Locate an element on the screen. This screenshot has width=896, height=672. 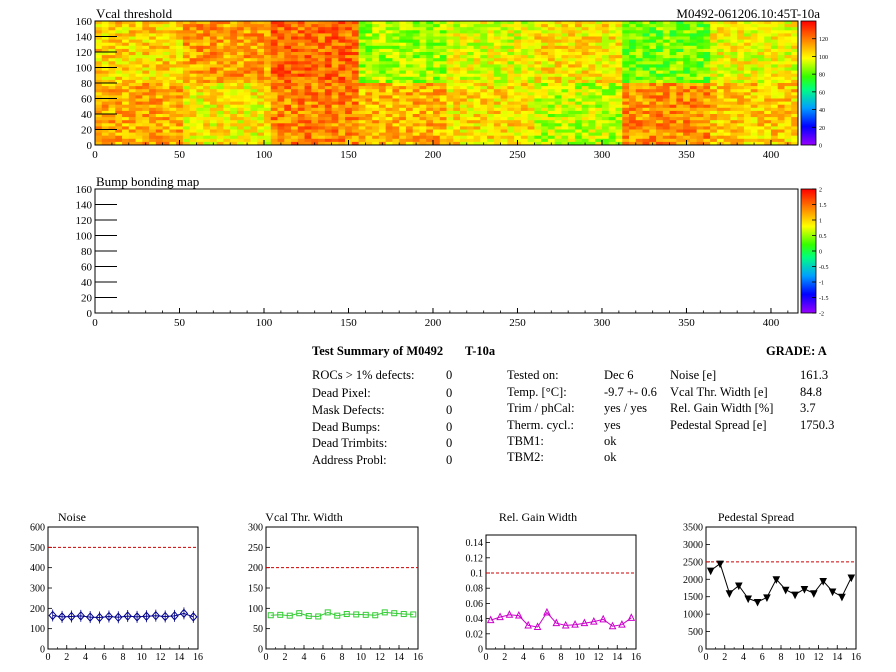
x-tick-label: 8 is located at coordinates (342, 657).